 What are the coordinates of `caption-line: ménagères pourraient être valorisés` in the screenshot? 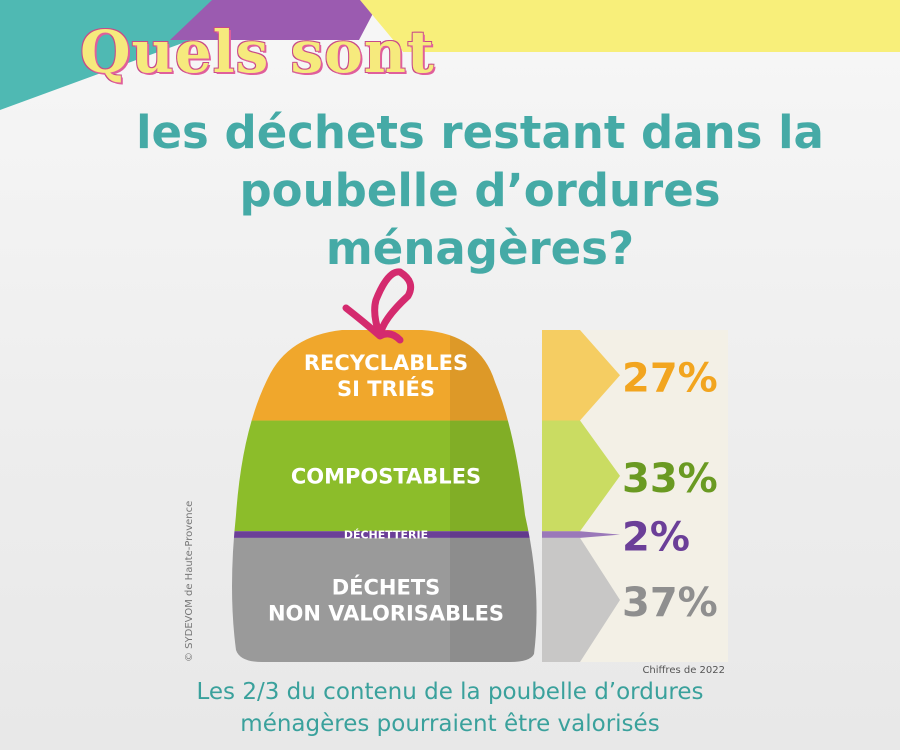 It's located at (450, 724).